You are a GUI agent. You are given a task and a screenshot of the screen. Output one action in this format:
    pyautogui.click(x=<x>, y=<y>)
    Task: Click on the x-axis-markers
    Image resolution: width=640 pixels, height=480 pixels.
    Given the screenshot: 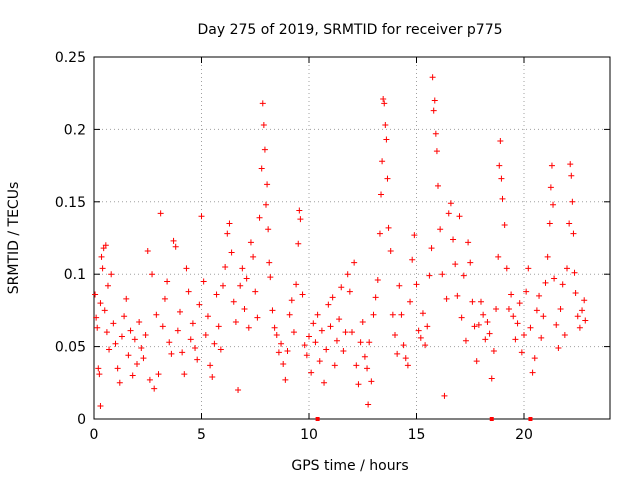 What is the action you would take?
    pyautogui.click(x=424, y=419)
    